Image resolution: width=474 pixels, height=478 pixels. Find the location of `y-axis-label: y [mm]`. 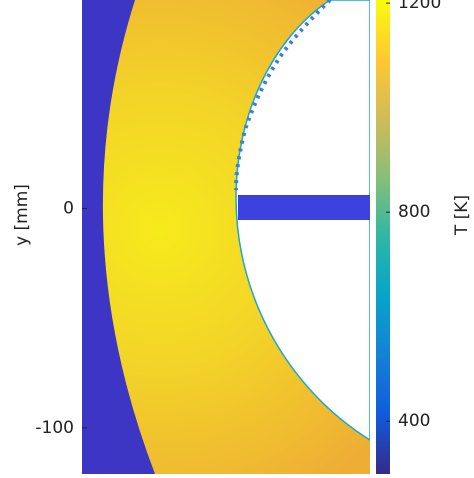

y-axis-label: y [mm] is located at coordinates (22, 215).